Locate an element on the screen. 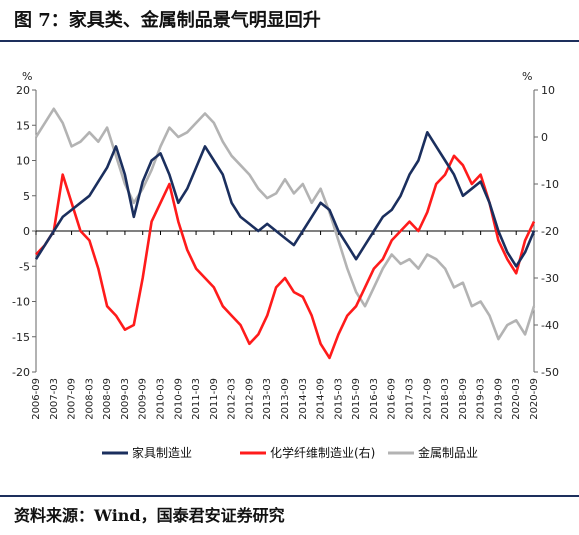 The width and height of the screenshot is (579, 535). left-tick-label: 10 is located at coordinates (23, 161).